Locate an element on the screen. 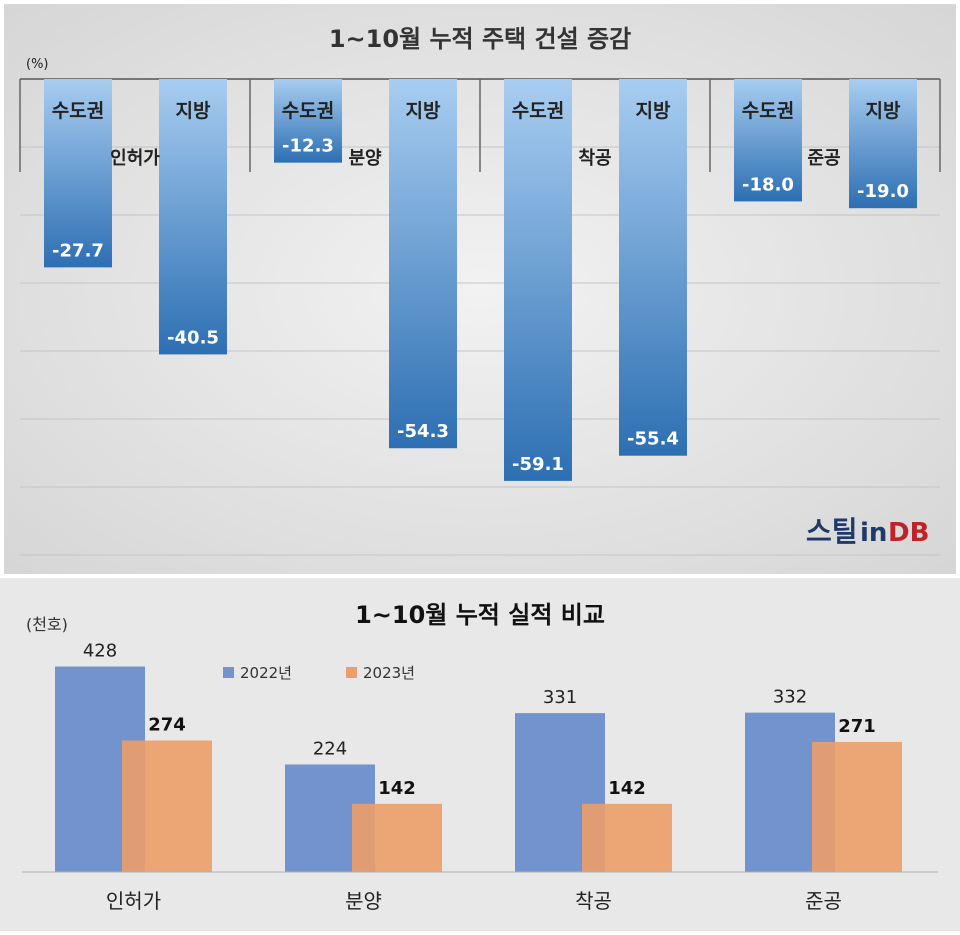  legend-label-2023: 2023년 is located at coordinates (389, 673).